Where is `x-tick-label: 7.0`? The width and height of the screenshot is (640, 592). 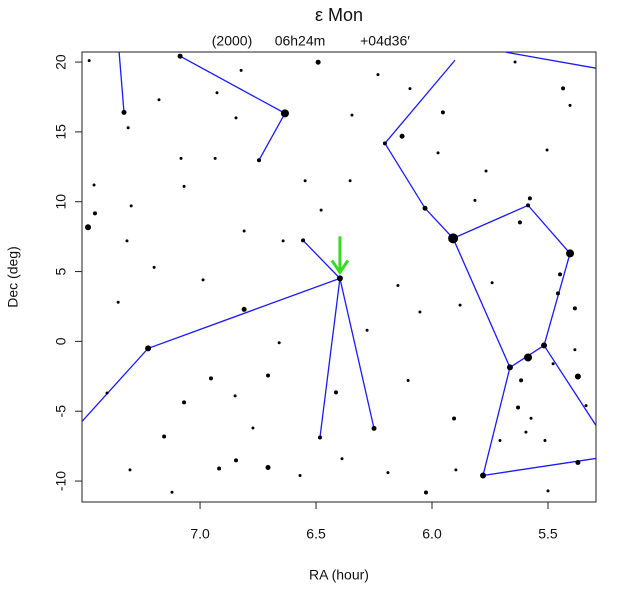
x-tick-label: 7.0 is located at coordinates (200, 534).